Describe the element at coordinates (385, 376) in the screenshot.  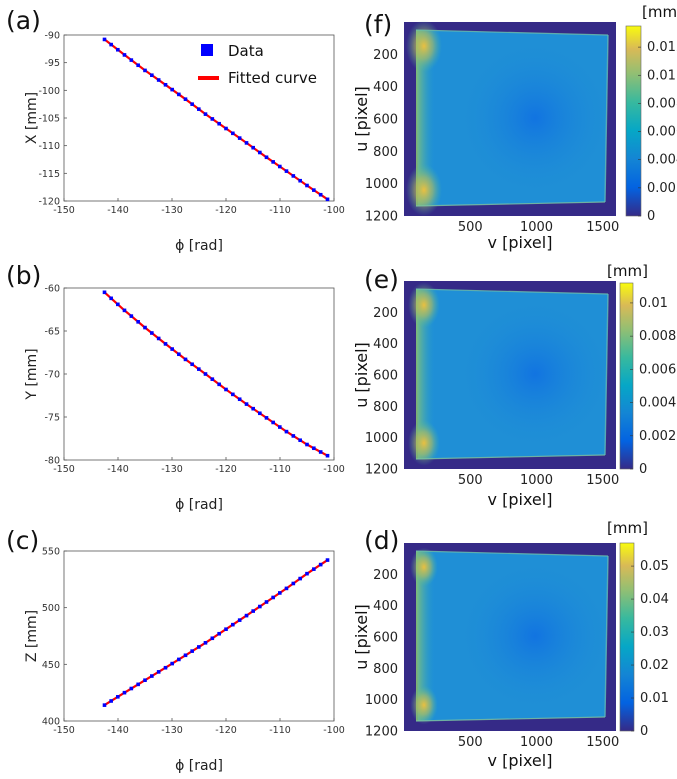
I see `y-tick-label: 600` at that location.